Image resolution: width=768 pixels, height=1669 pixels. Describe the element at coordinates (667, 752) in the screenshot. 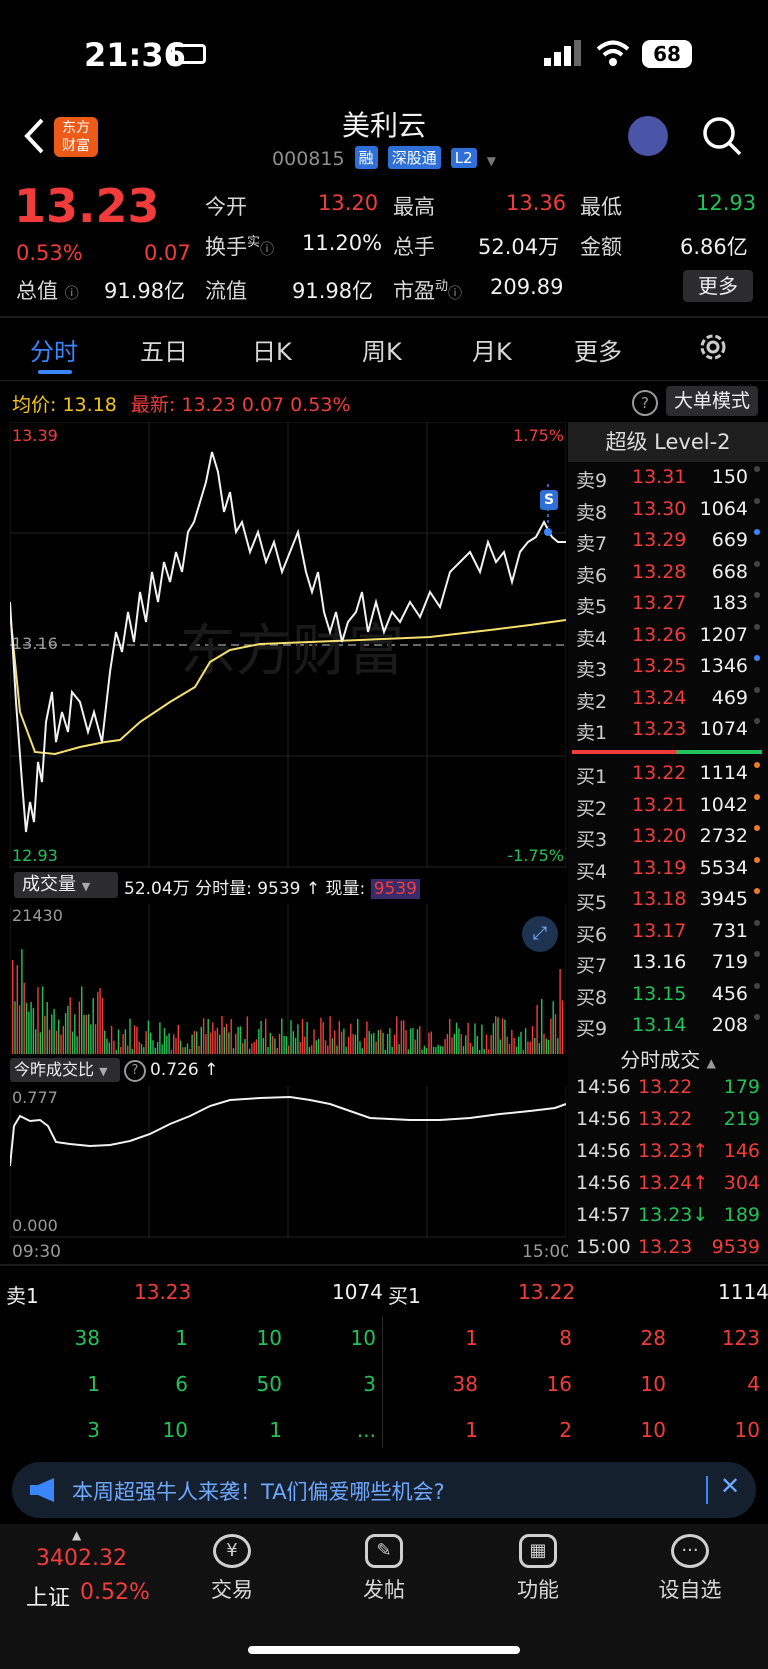

I see `bid-ask-divider` at that location.